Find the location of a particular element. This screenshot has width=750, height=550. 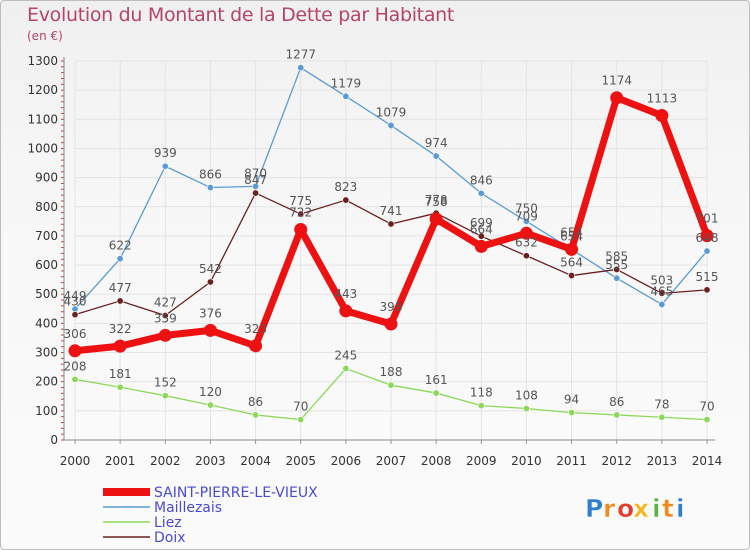

data-label: 477 is located at coordinates (120, 288).